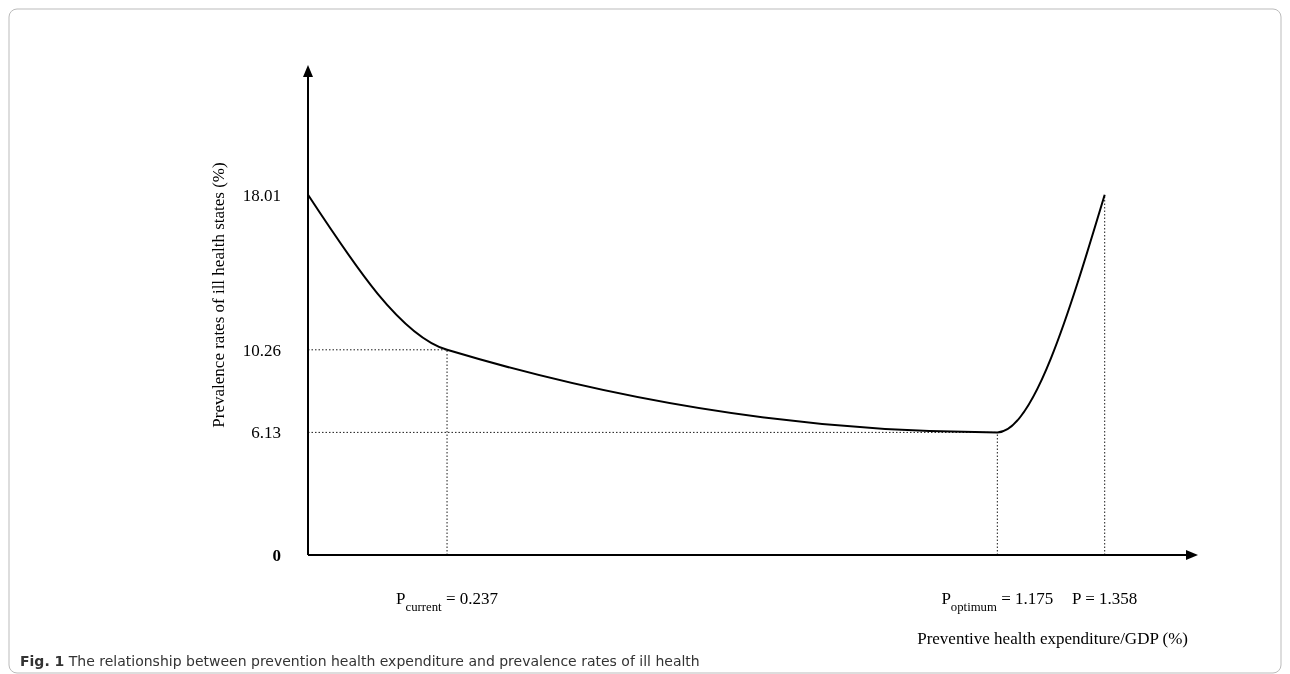 This screenshot has height=674, width=1290. What do you see at coordinates (266, 433) in the screenshot?
I see `y-tick-label: 6.13` at bounding box center [266, 433].